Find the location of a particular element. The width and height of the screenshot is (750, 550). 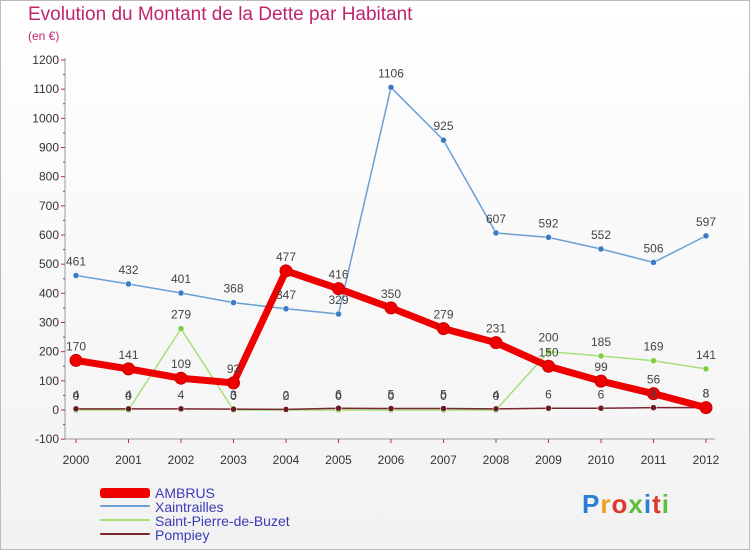

data-label-xaintrailles: 347 is located at coordinates (286, 295).